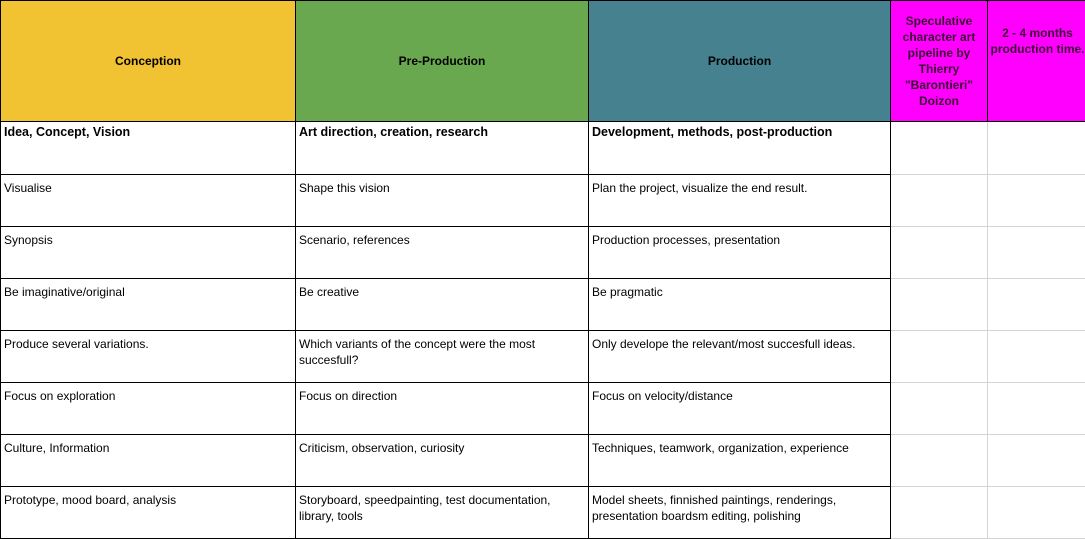 This screenshot has height=539, width=1085. Describe the element at coordinates (148, 461) in the screenshot. I see `cell-conception: Culture, Information` at that location.